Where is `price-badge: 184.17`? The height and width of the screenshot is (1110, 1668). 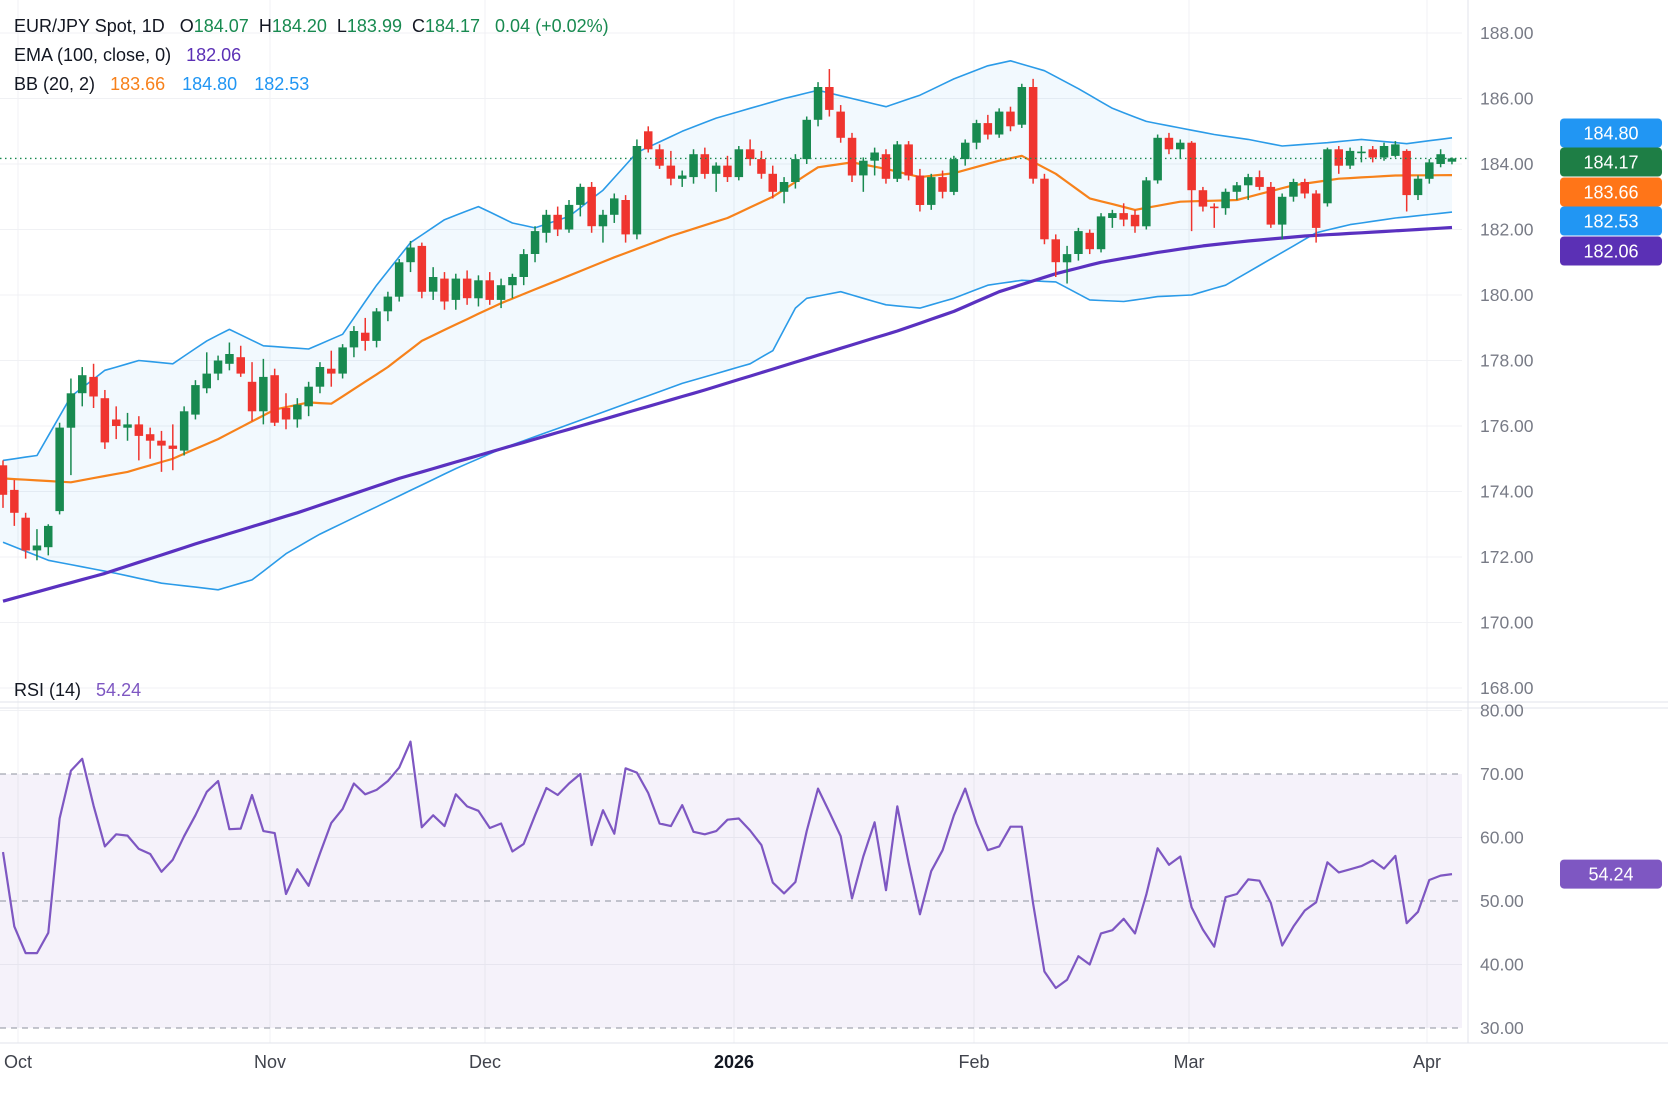 price-badge: 184.17 is located at coordinates (1611, 162).